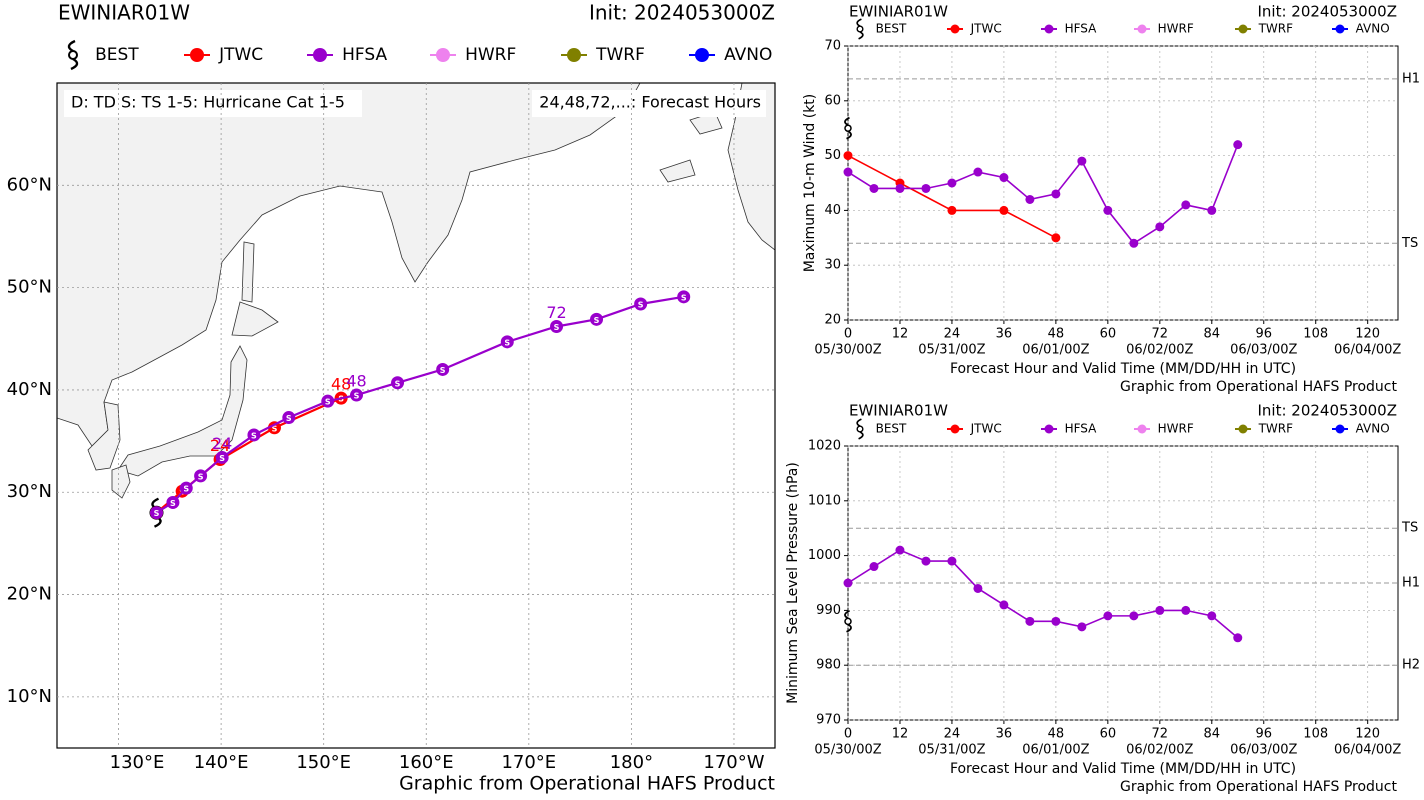 Image resolution: width=1424 pixels, height=800 pixels. What do you see at coordinates (847, 750) in the screenshot?
I see `x-date-label: 05/30/00Z` at bounding box center [847, 750].